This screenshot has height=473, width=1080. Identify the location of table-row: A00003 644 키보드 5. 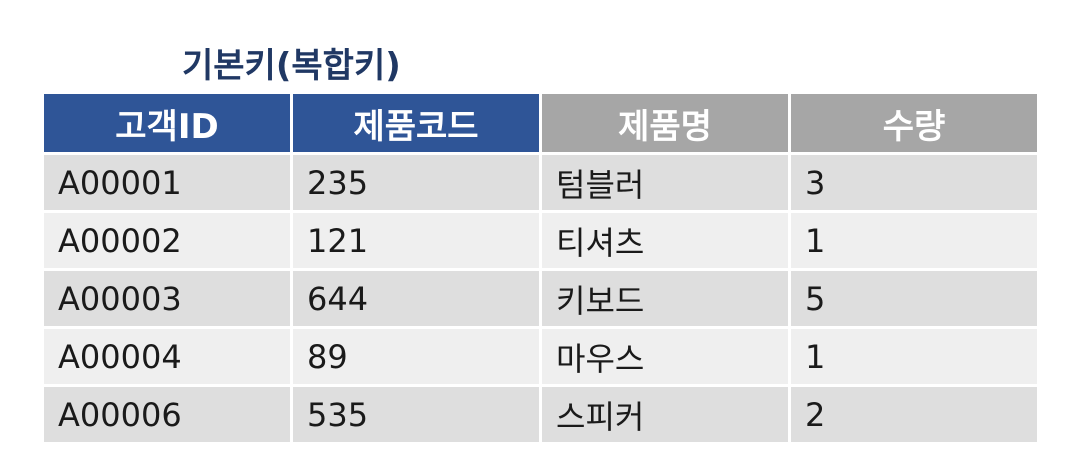
(540, 298).